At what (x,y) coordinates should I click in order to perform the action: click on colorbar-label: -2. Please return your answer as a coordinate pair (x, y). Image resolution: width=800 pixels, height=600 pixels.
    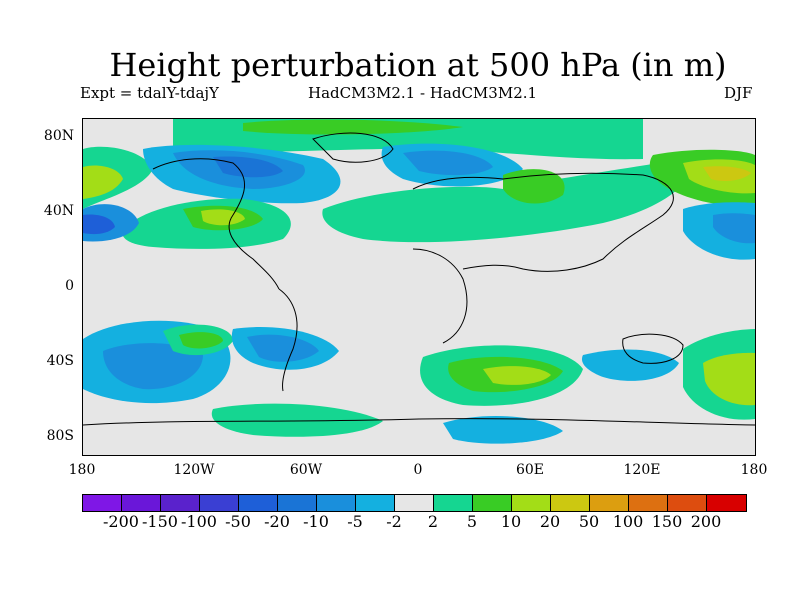
    Looking at the image, I should click on (394, 521).